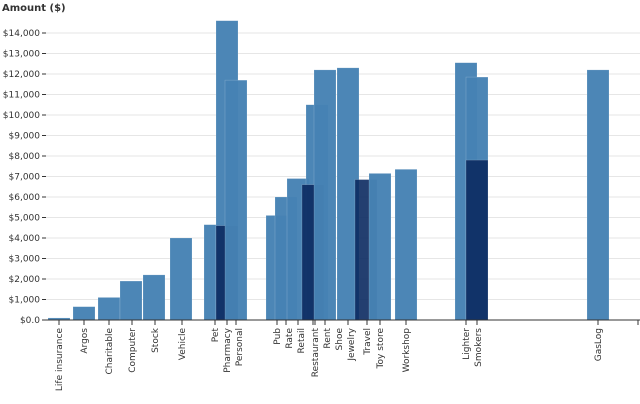 The height and width of the screenshot is (404, 640). What do you see at coordinates (21, 116) in the screenshot?
I see `y-tick-label: $10,000` at bounding box center [21, 116].